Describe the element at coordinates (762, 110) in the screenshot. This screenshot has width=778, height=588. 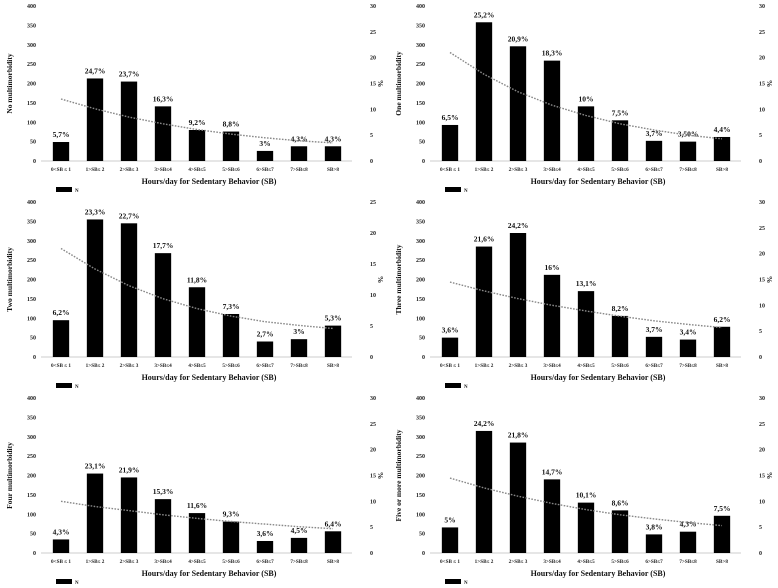
I see `y2-tick-label: 10` at that location.